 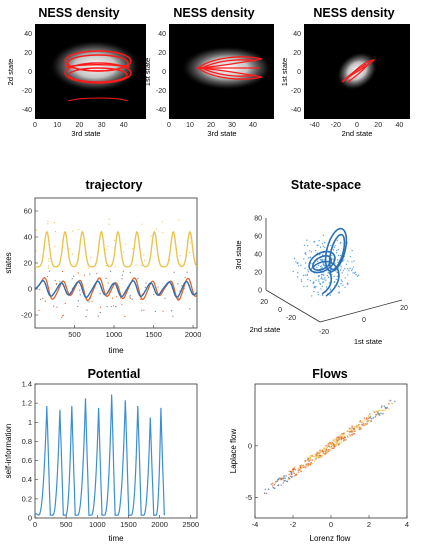 I want to click on state-space-ztick: 0, so click(x=260, y=291).